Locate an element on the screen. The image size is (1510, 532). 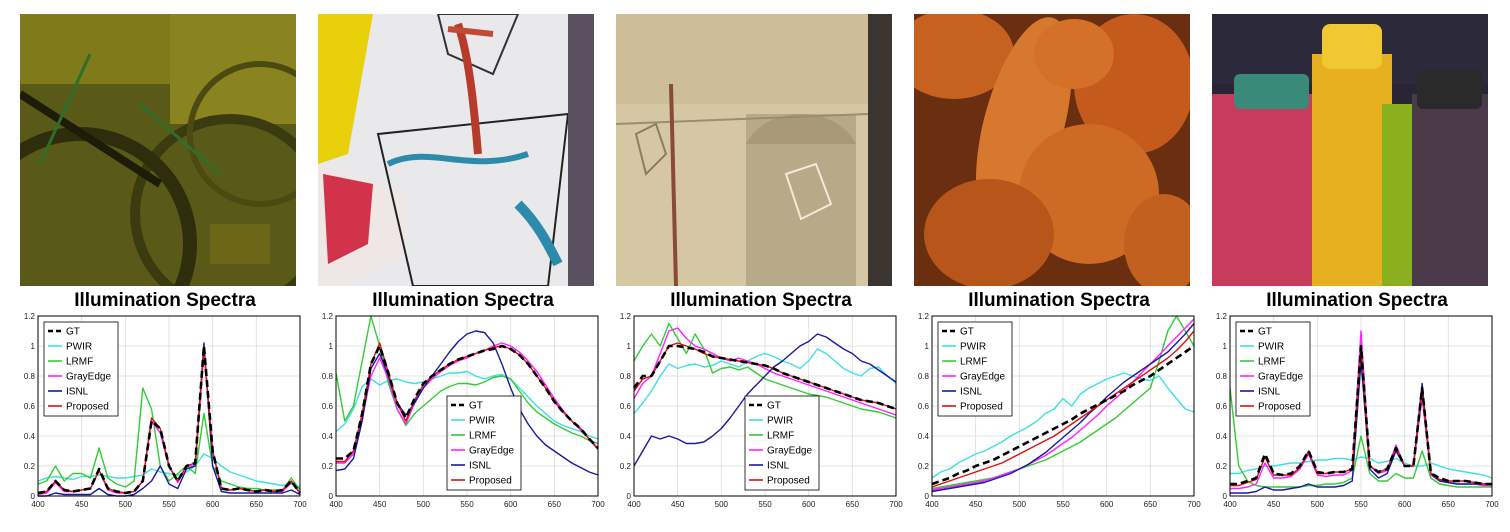
wall-image is located at coordinates (754, 150).